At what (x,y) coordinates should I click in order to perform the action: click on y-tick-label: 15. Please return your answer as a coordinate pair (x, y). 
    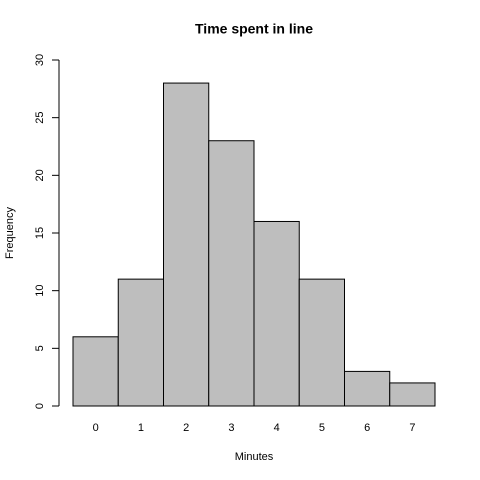
    Looking at the image, I should click on (40, 233).